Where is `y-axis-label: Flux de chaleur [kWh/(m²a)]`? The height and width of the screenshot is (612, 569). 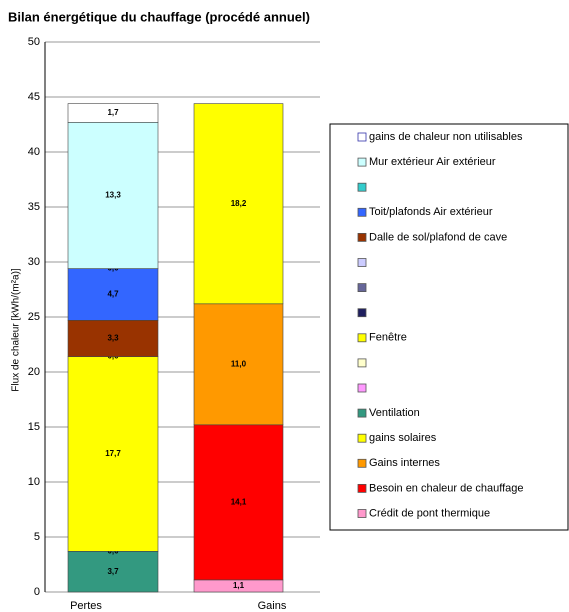
y-axis-label: Flux de chaleur [kWh/(m²a)] is located at coordinates (16, 330).